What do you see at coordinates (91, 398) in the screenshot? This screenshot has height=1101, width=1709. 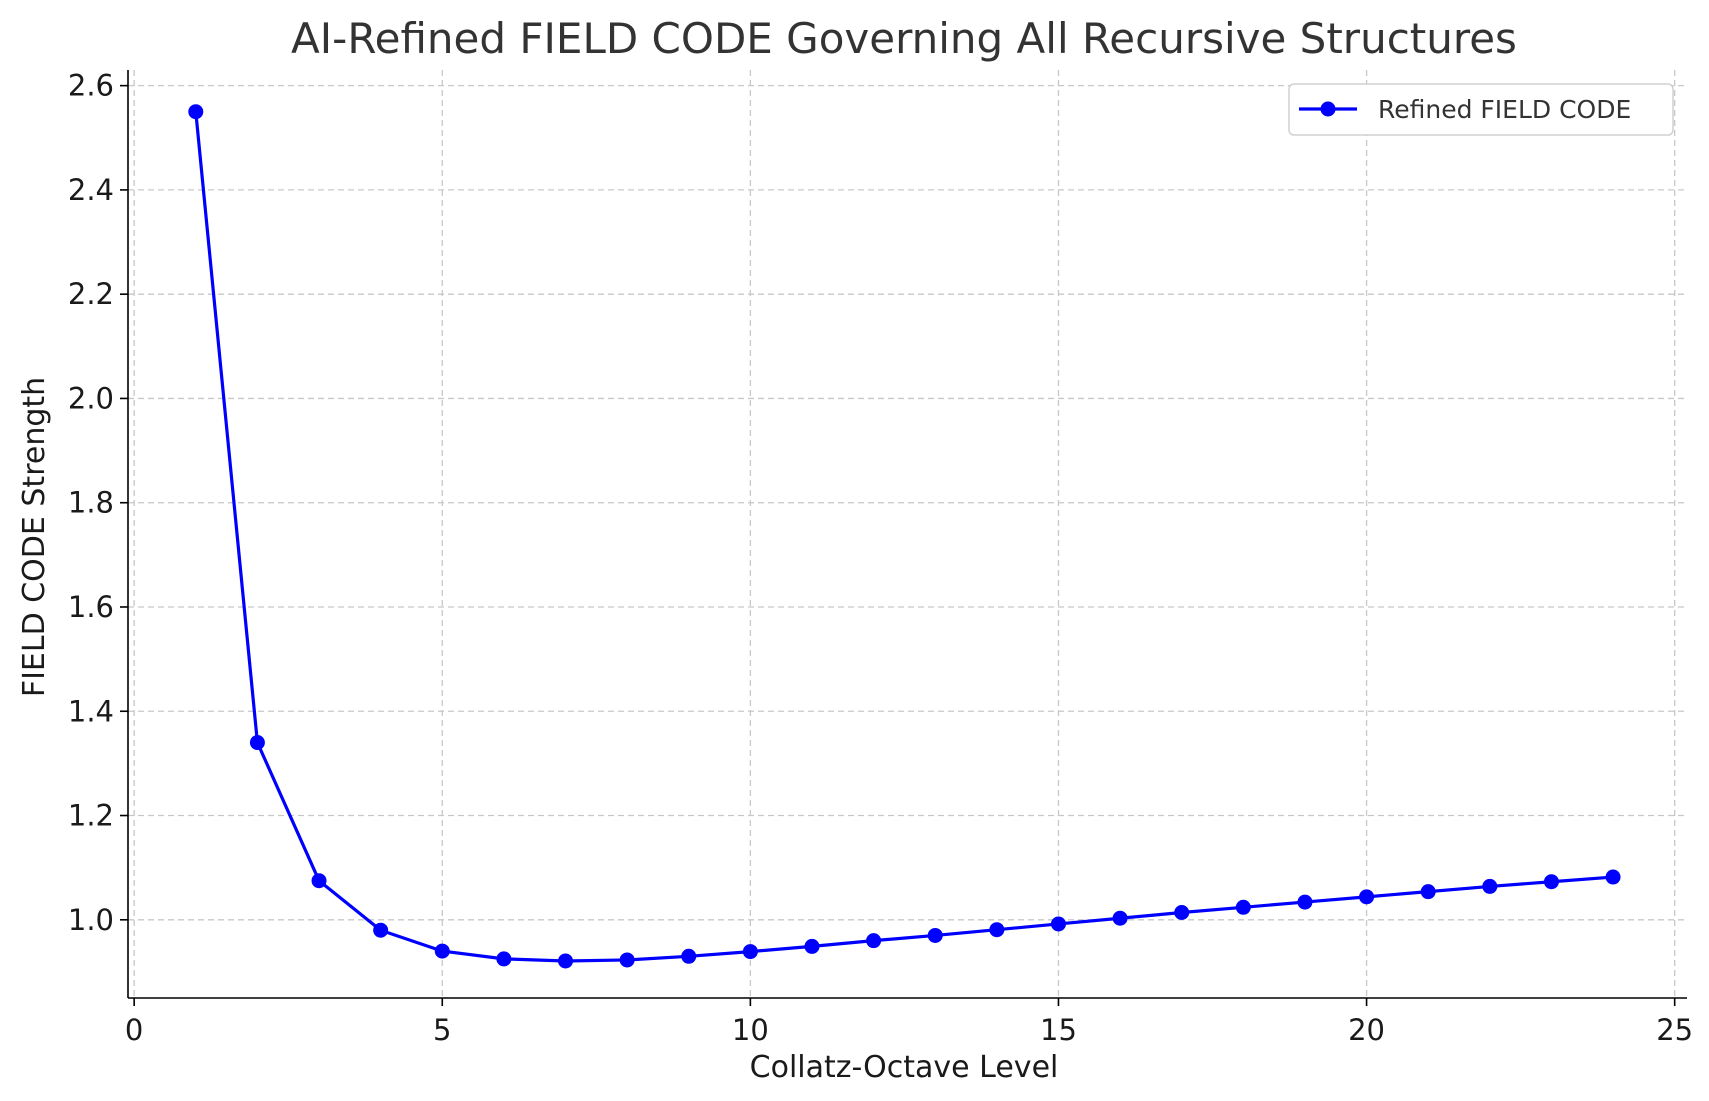 I see `y-tick-label-5: 2.0` at bounding box center [91, 398].